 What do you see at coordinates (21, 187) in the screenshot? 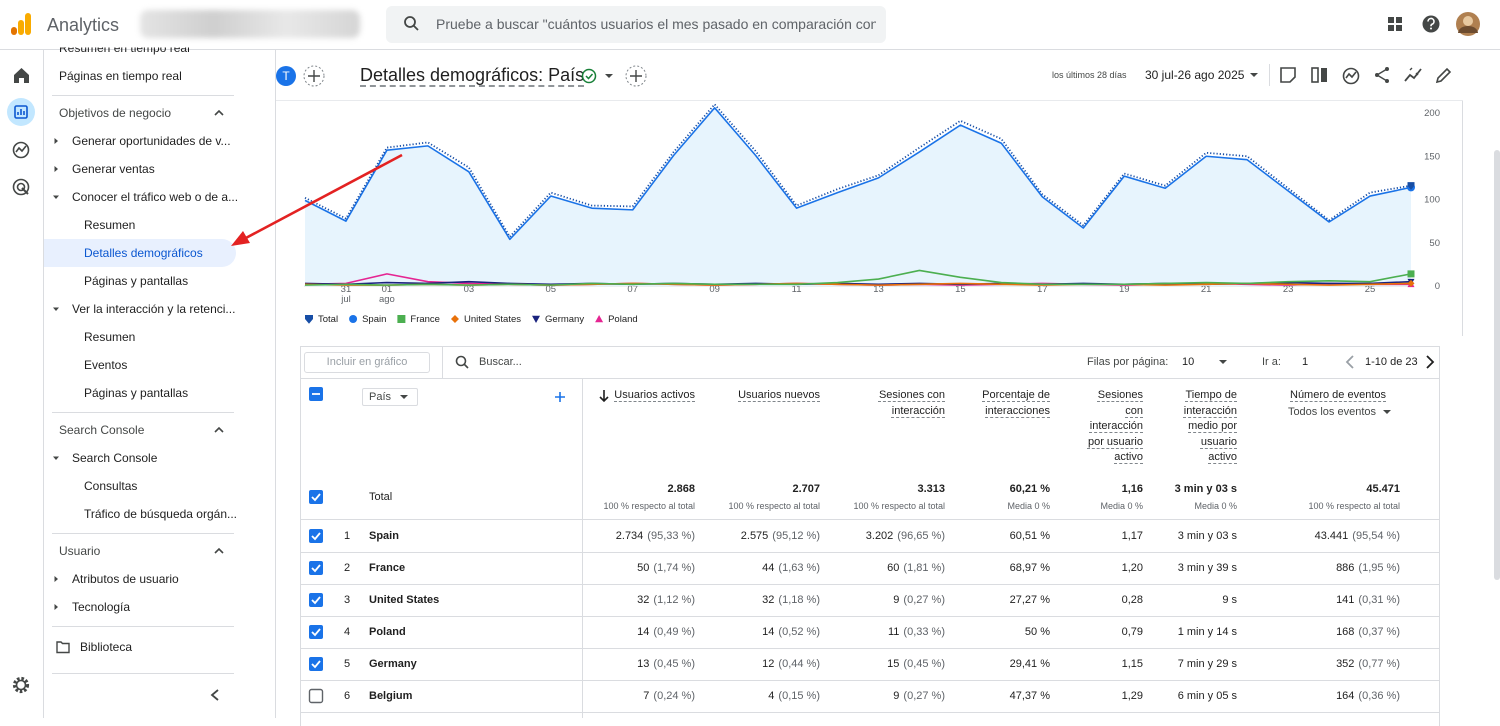
I see `advertising-icon` at bounding box center [21, 187].